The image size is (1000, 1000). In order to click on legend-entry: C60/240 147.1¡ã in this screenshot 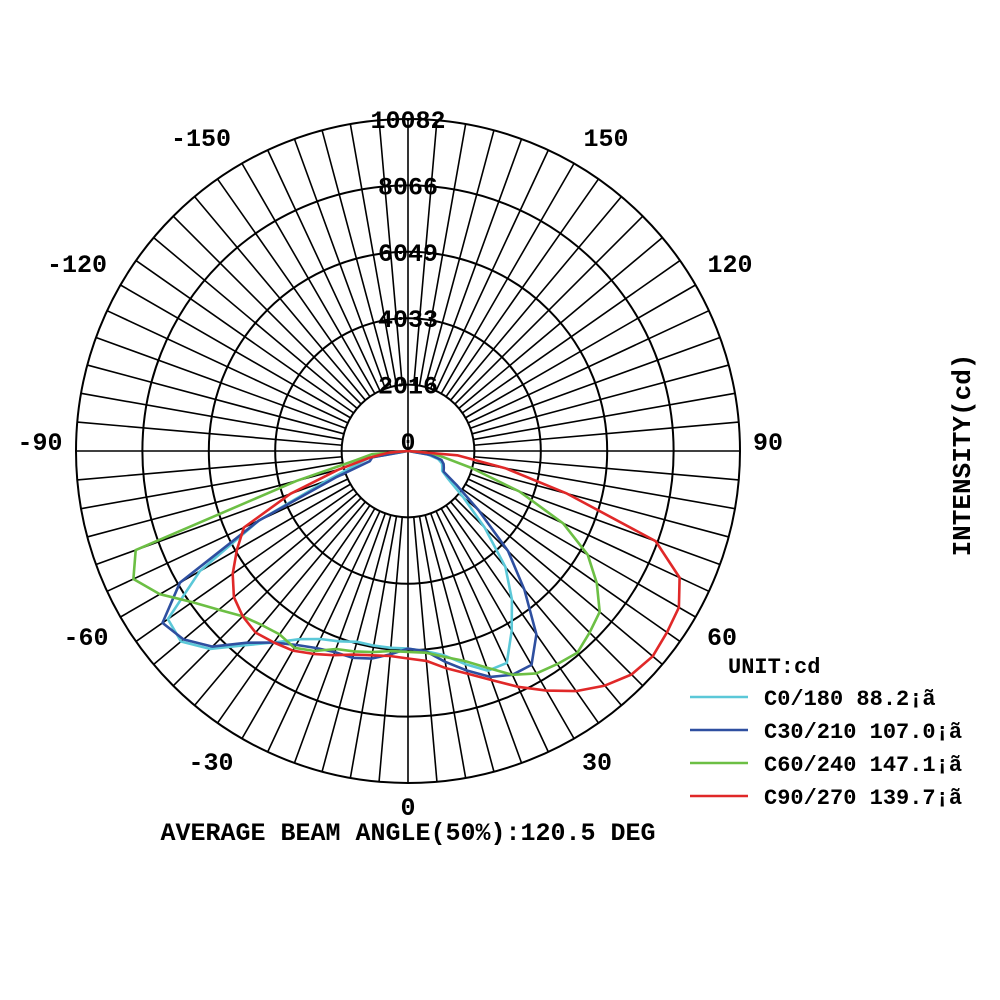, I will do `click(863, 765)`.